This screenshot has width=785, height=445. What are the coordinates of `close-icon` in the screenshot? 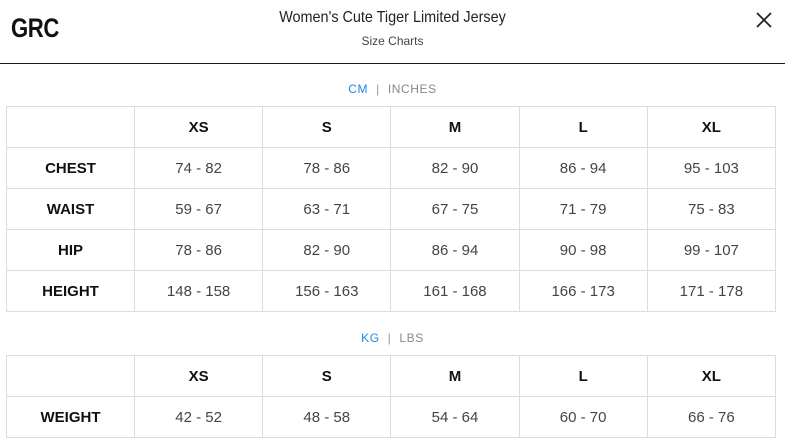 It's located at (764, 20).